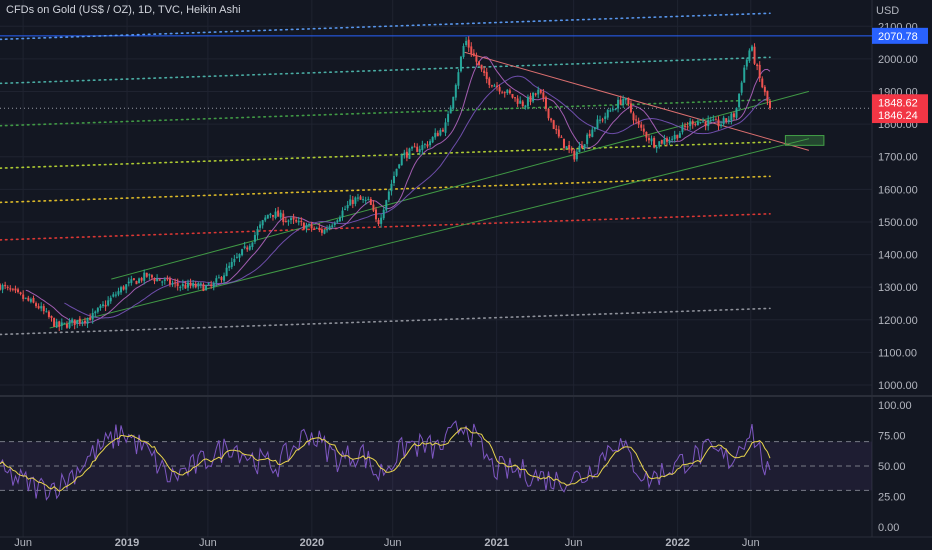 The width and height of the screenshot is (932, 550). Describe the element at coordinates (898, 158) in the screenshot. I see `price-tick-label: 1700.00` at that location.